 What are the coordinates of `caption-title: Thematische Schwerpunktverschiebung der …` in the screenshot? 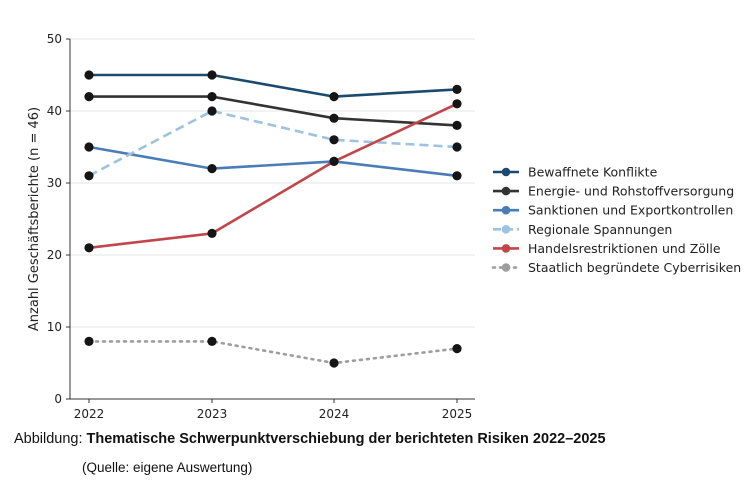 It's located at (346, 439).